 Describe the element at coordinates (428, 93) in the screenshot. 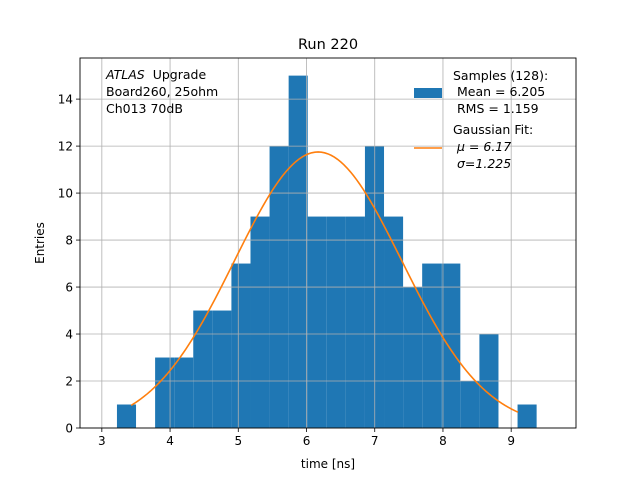

I see `legend-histogram-swatch` at that location.